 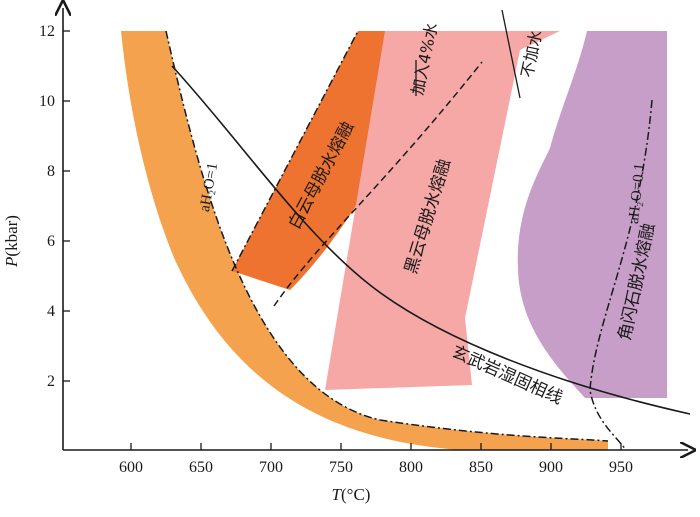 What do you see at coordinates (295, 151) in the screenshot?
I see `dolomite-left-boundary` at bounding box center [295, 151].